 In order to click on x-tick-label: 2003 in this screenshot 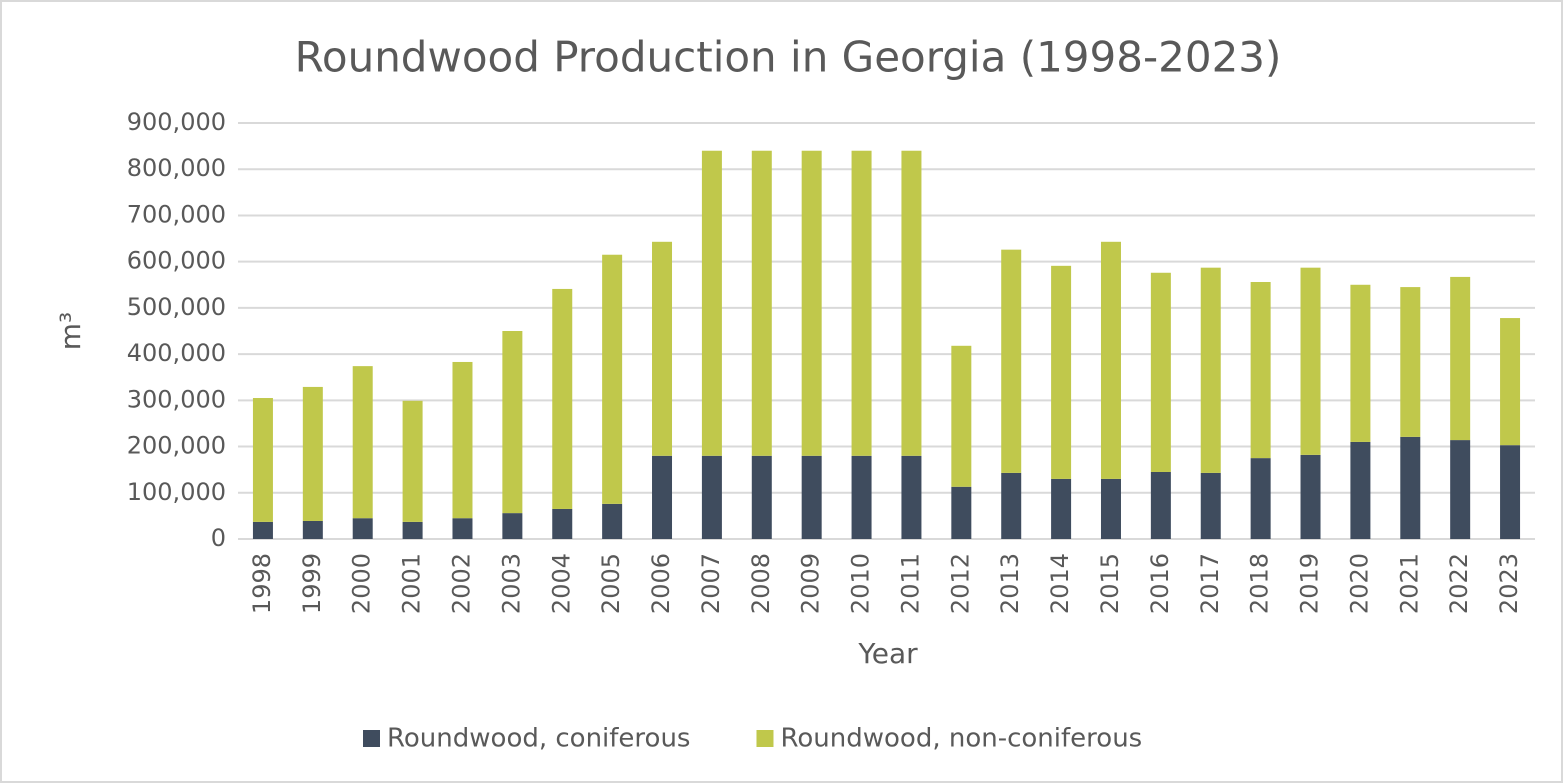, I will do `click(511, 583)`.